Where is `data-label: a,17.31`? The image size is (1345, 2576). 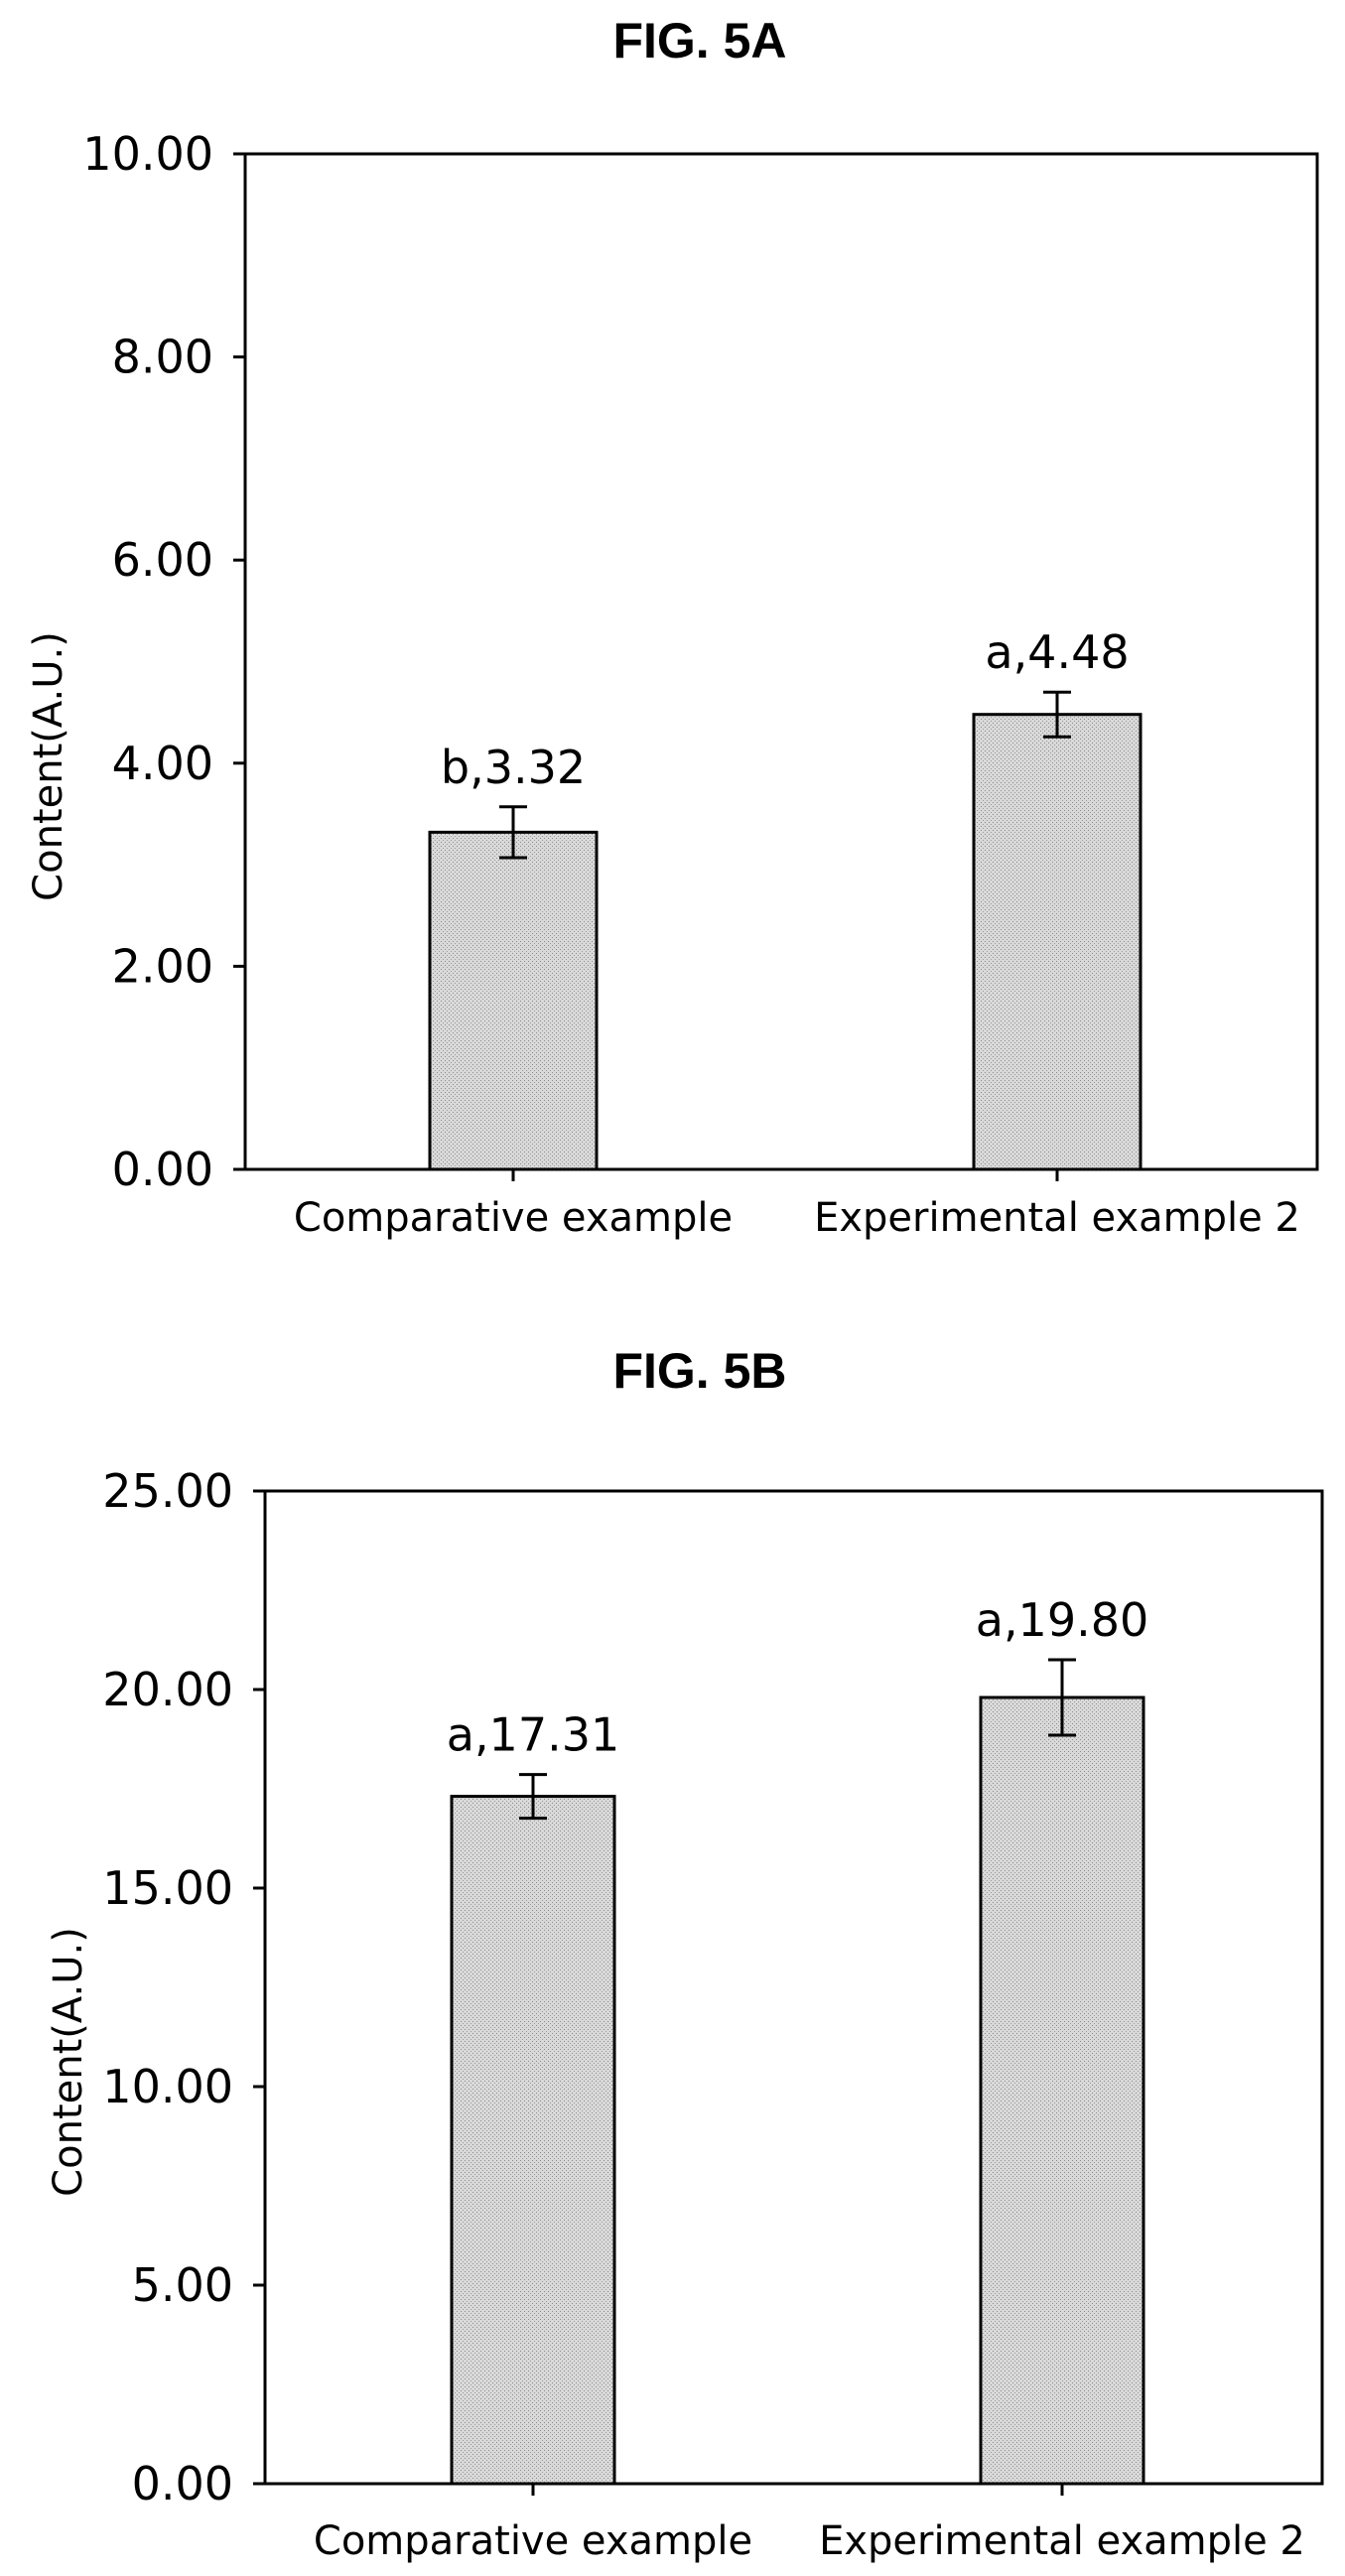 data-label: a,17.31 is located at coordinates (533, 1735).